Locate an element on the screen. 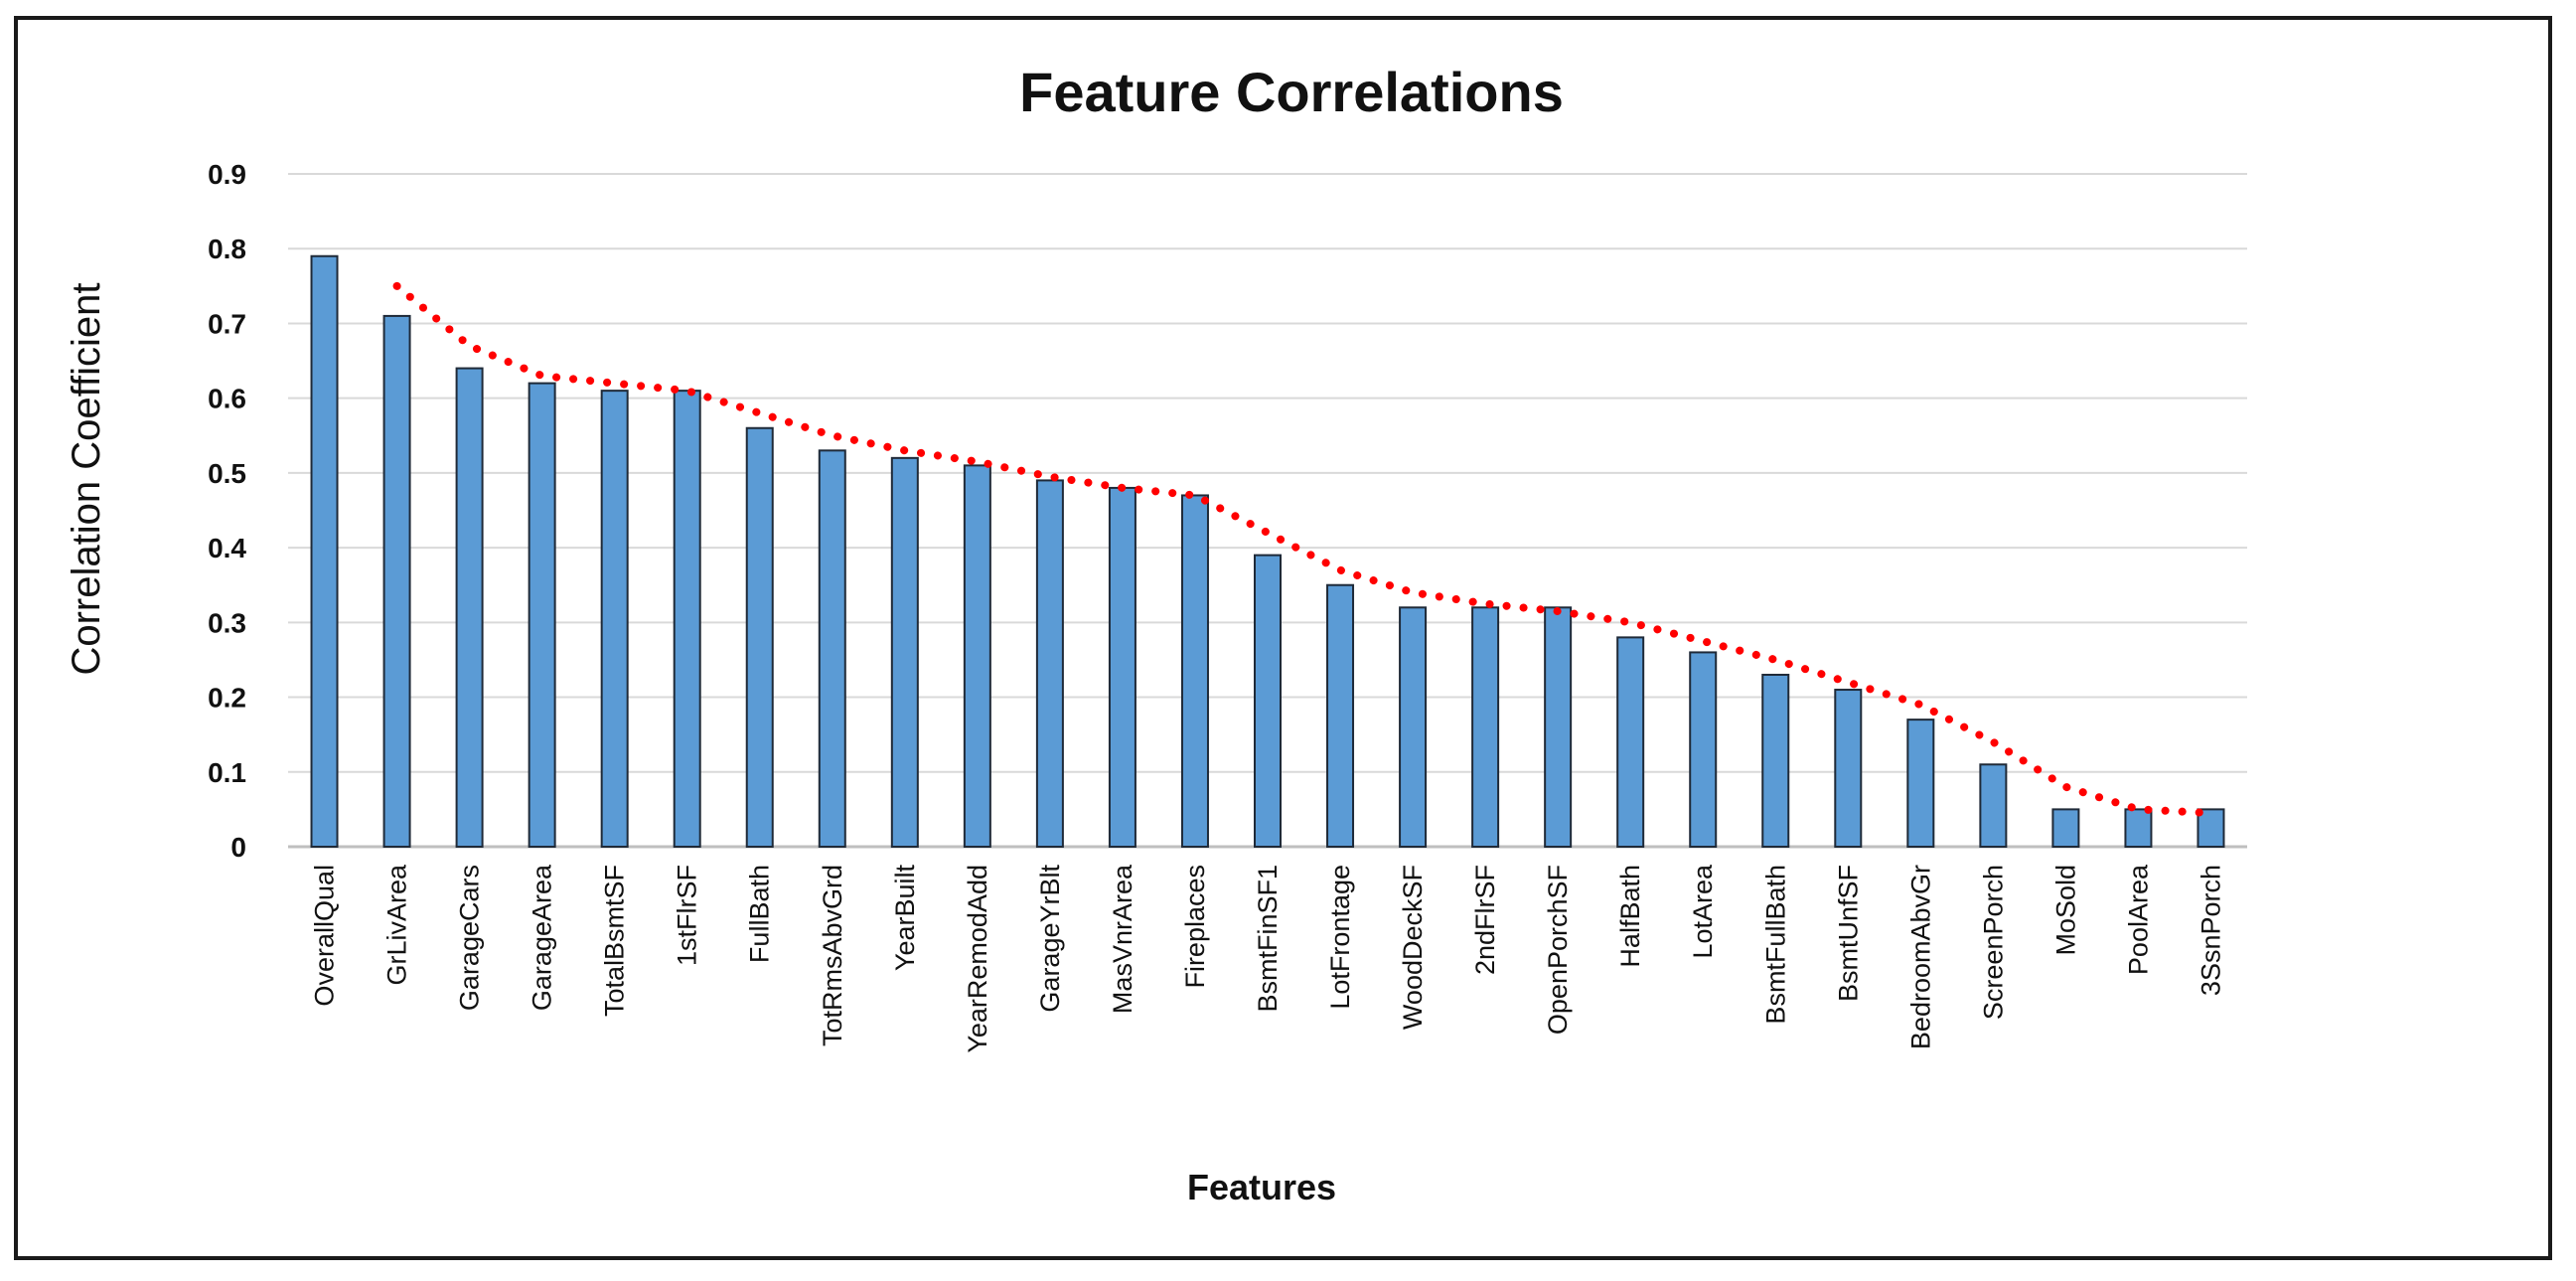 Image resolution: width=2576 pixels, height=1281 pixels. x-tick-label: OpenPorchSF is located at coordinates (1558, 950).